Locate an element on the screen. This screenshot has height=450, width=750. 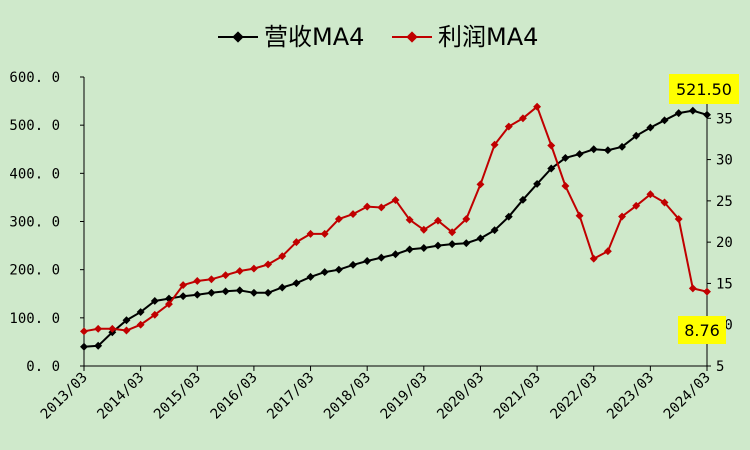
y-left-tick-label: 0. 0 is located at coordinates (43, 367).